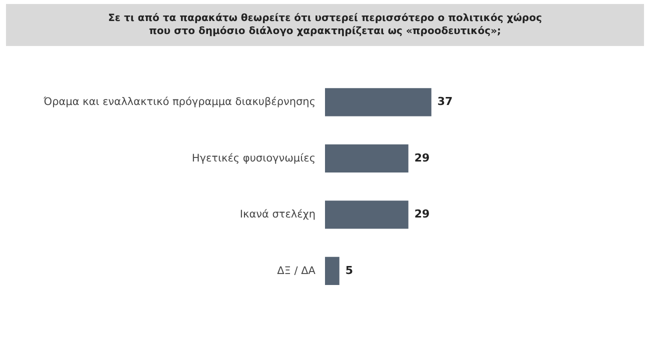  Describe the element at coordinates (445, 101) in the screenshot. I see `data-label: 37` at that location.